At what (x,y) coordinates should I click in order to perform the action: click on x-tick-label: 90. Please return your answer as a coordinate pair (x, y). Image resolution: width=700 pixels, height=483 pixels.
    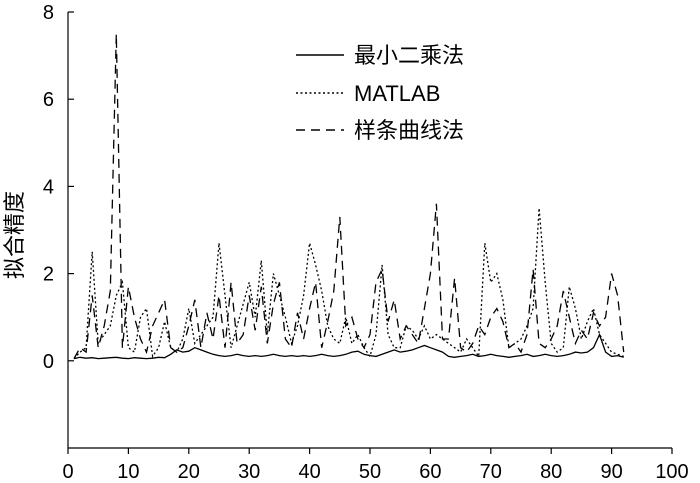
    Looking at the image, I should click on (611, 472).